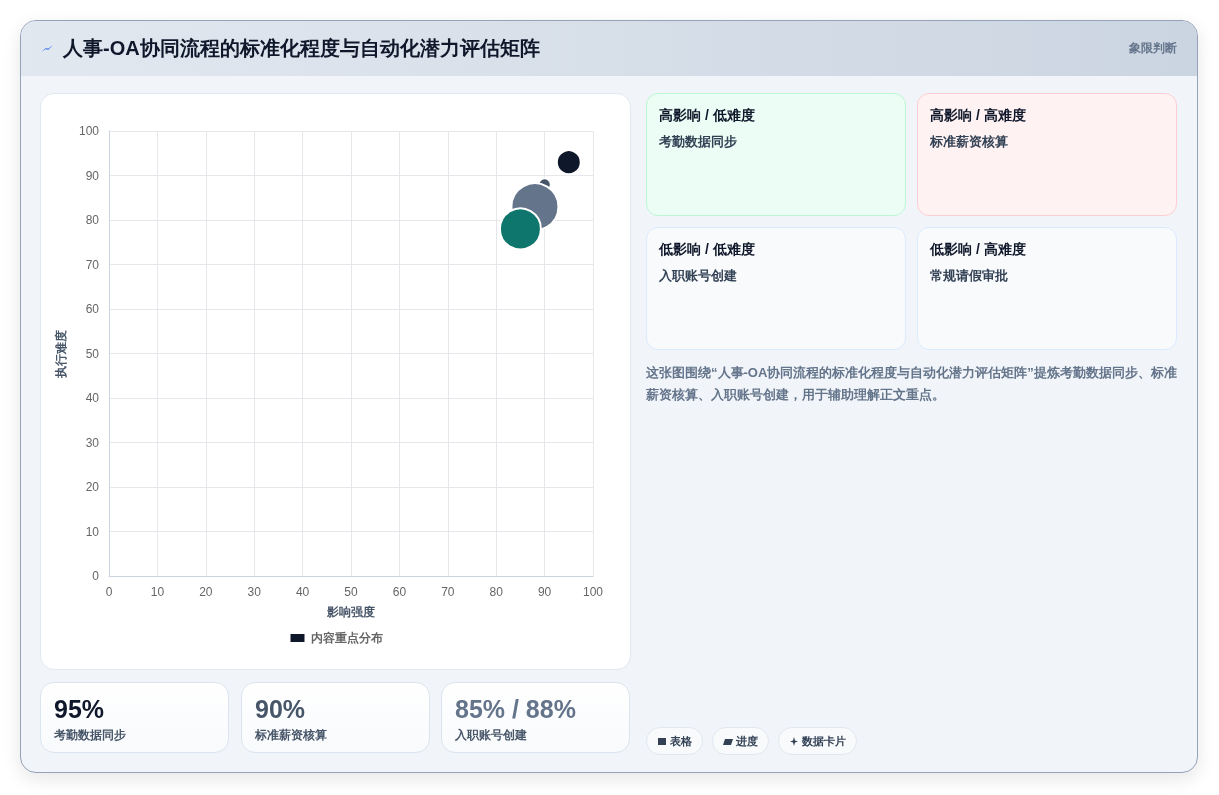 The height and width of the screenshot is (795, 1219). Describe the element at coordinates (301, 48) in the screenshot. I see `chart-title: 人事-OA协同流程的标准化程度与自动化潜力评估矩阵` at that location.